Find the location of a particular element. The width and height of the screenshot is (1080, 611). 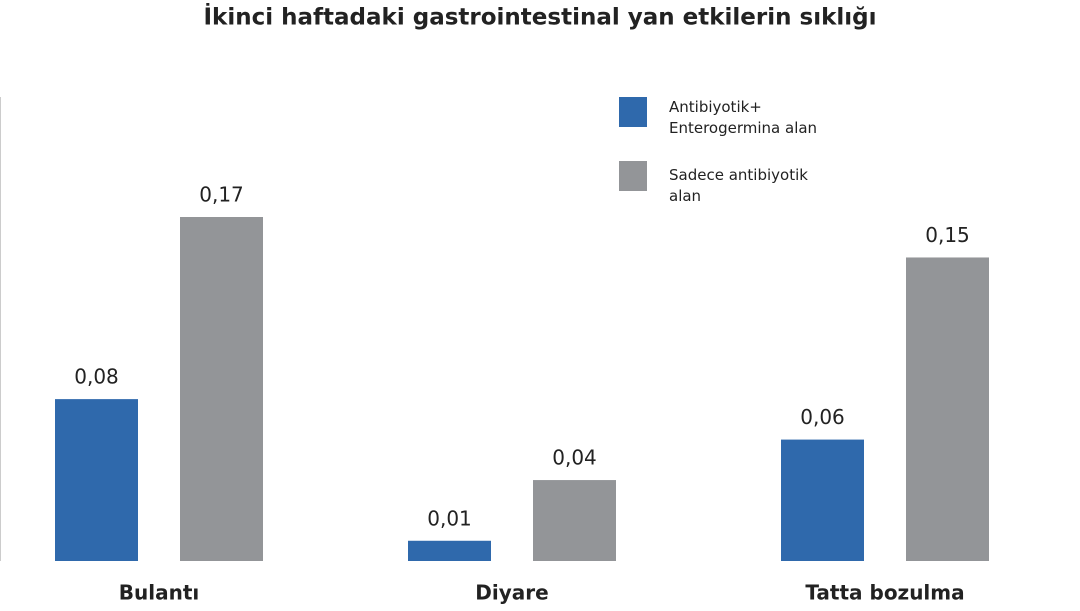

value-label: 0,06 is located at coordinates (822, 417).